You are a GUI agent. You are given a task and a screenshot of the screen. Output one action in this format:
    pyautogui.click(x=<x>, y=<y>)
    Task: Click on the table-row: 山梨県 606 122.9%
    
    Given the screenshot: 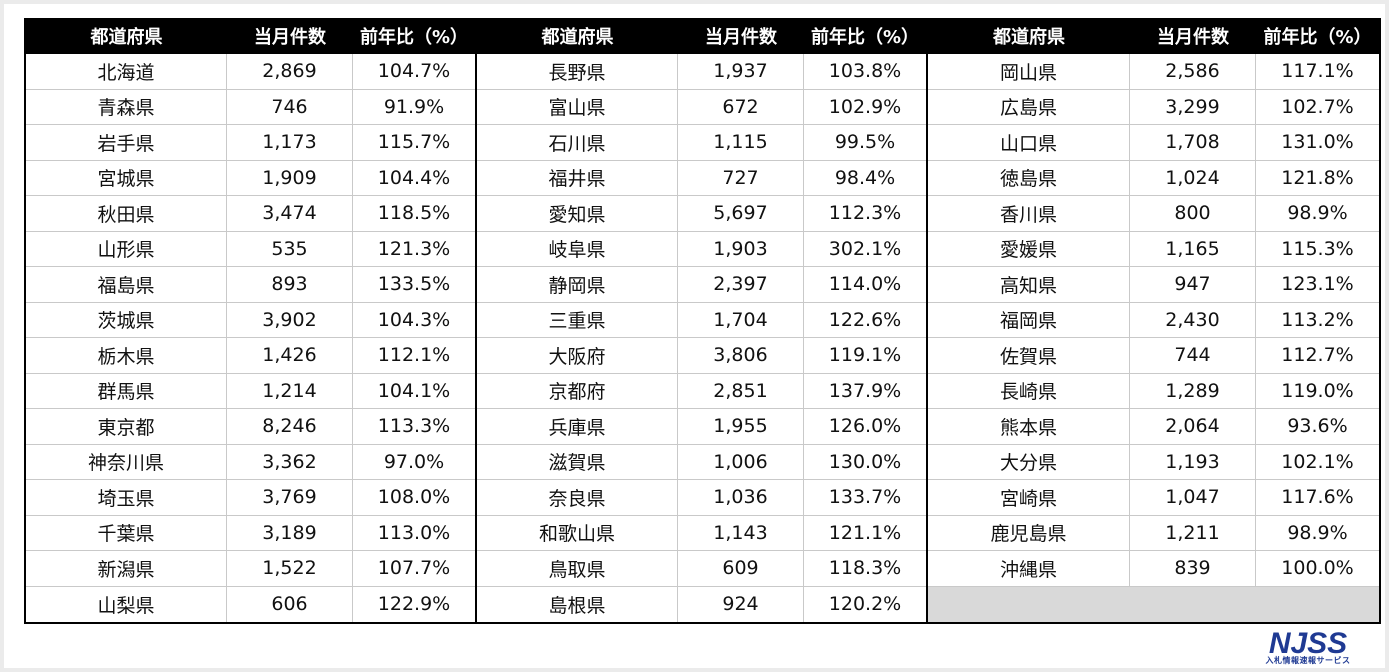 What is the action you would take?
    pyautogui.click(x=250, y=604)
    